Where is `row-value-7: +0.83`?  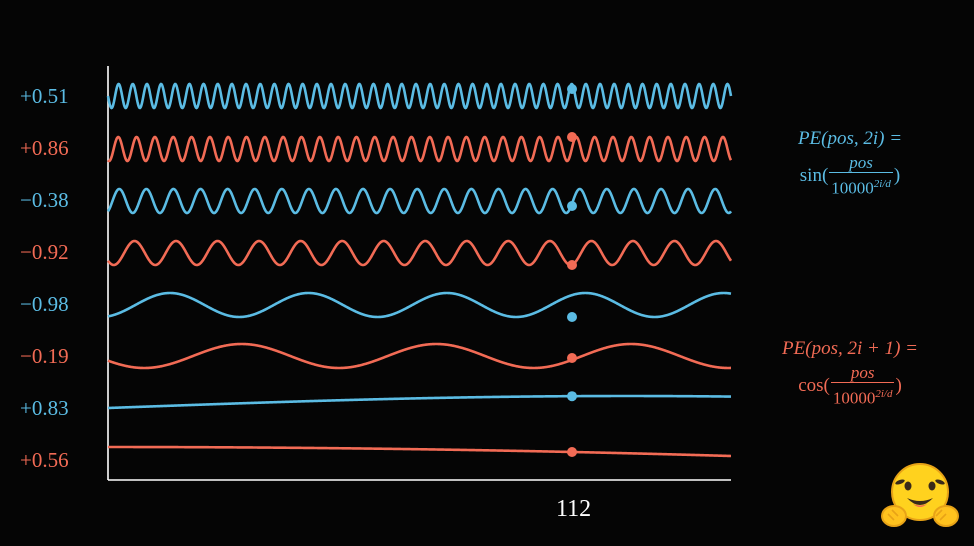 row-value-7: +0.83 is located at coordinates (44, 408).